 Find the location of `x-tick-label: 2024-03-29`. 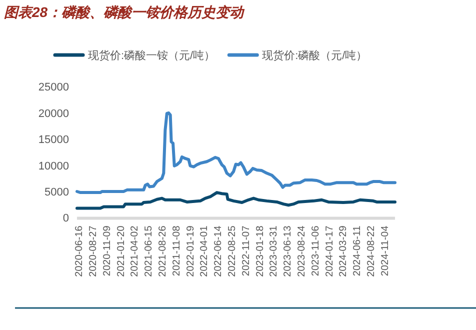

x-tick-label: 2024-03-29 is located at coordinates (344, 251).